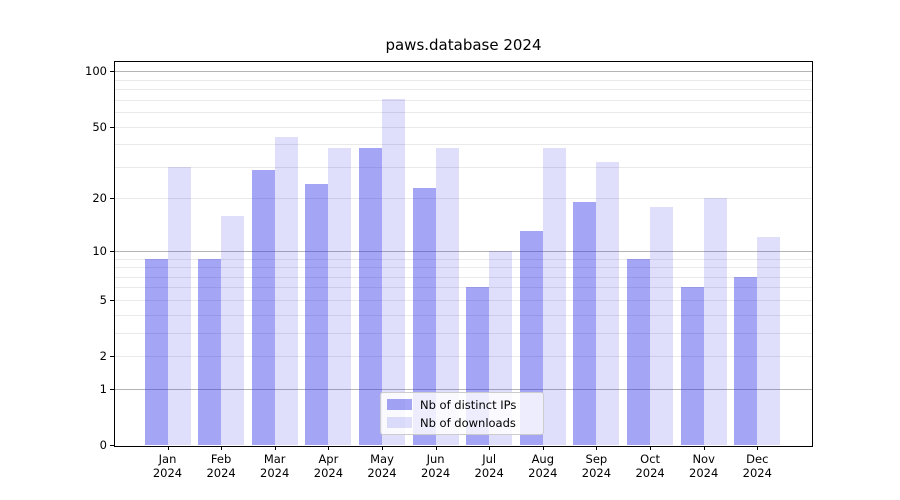 The width and height of the screenshot is (900, 500). I want to click on x-tick-label-oct-2024: Oct 2024, so click(650, 466).